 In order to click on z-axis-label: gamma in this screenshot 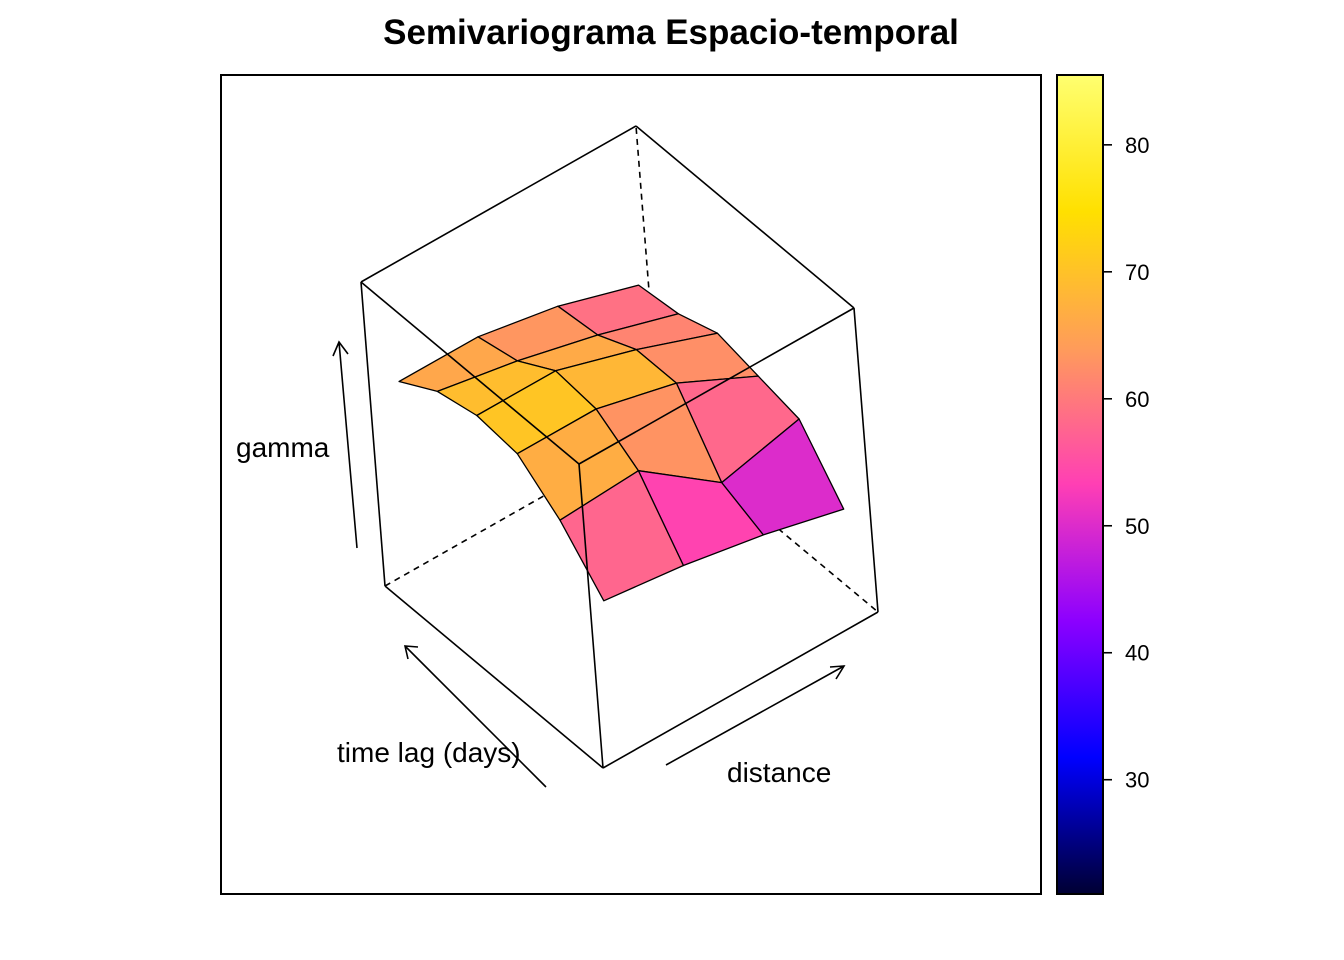, I will do `click(283, 447)`.